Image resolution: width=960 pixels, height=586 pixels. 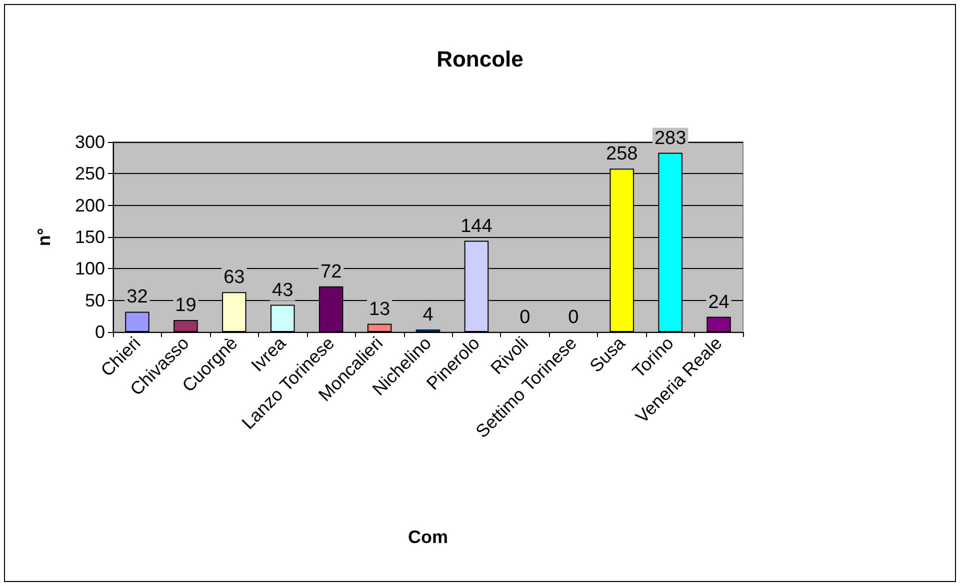 What do you see at coordinates (185, 305) in the screenshot?
I see `data-label: 19` at bounding box center [185, 305].